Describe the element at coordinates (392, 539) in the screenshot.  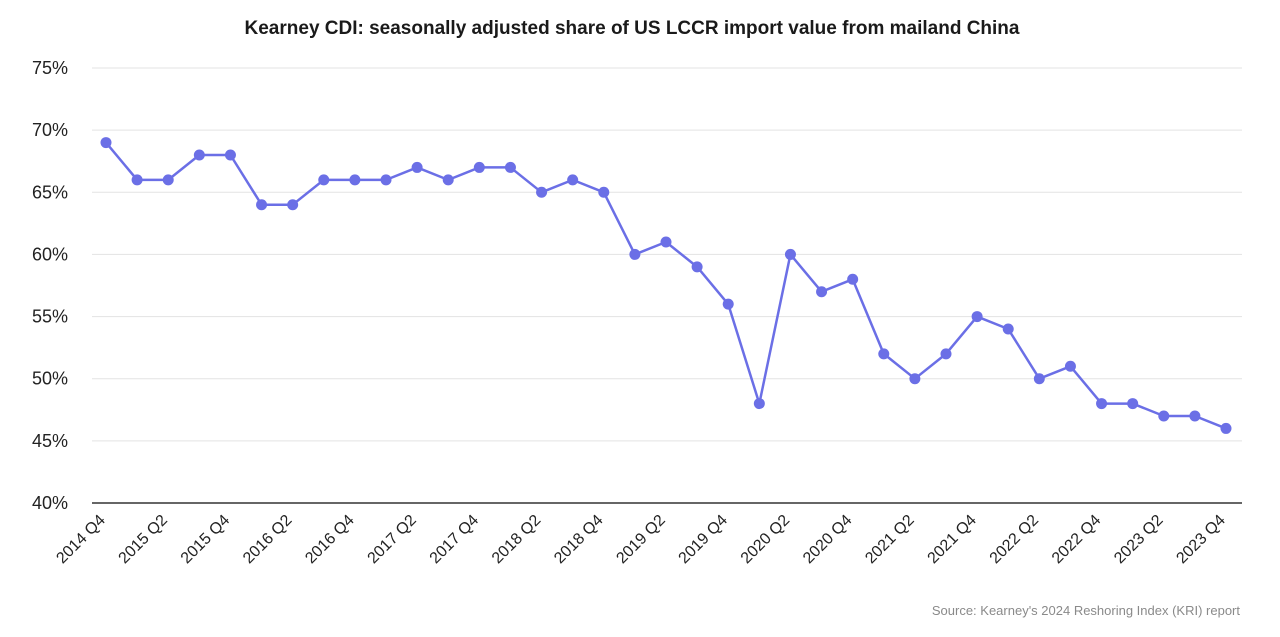
I see `x-tick-label: 2017 Q2` at that location.